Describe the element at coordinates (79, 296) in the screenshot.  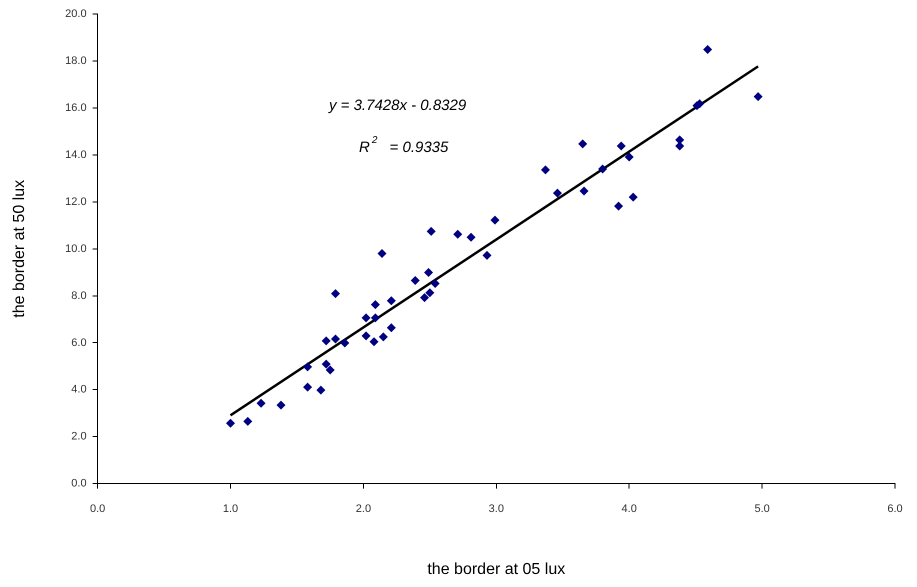
I see `y-tick-label: 8.0` at that location.